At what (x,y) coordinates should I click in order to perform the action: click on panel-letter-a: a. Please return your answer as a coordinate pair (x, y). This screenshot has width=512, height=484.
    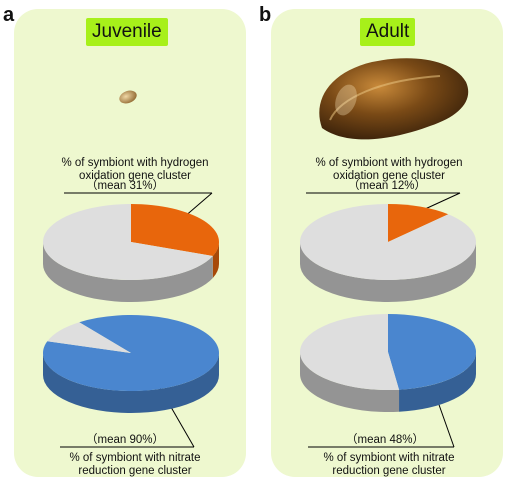
    Looking at the image, I should click on (9, 15).